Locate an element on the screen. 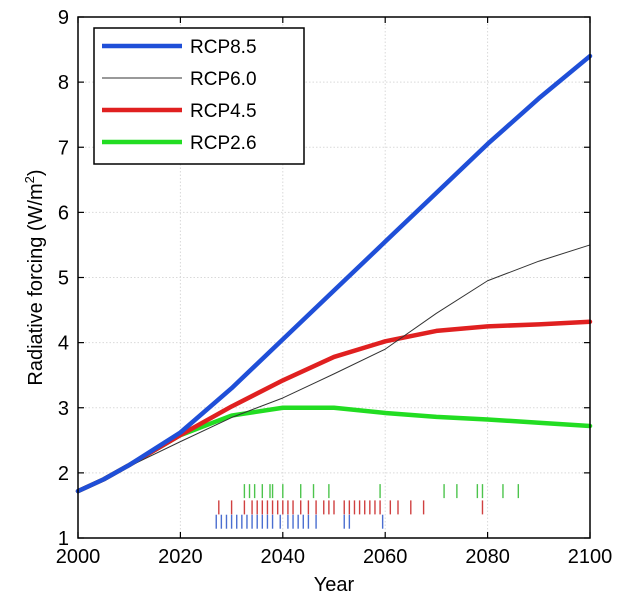 The image size is (621, 601). y-tick-label: 3 is located at coordinates (63, 409).